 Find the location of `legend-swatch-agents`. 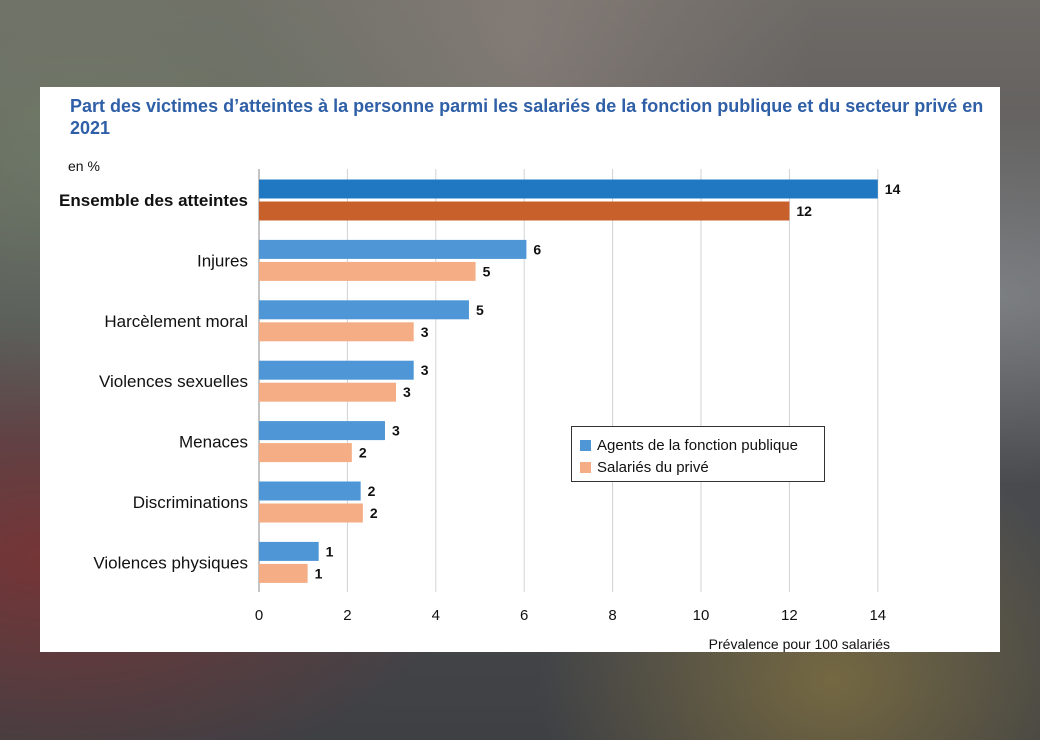

legend-swatch-agents is located at coordinates (585, 445).